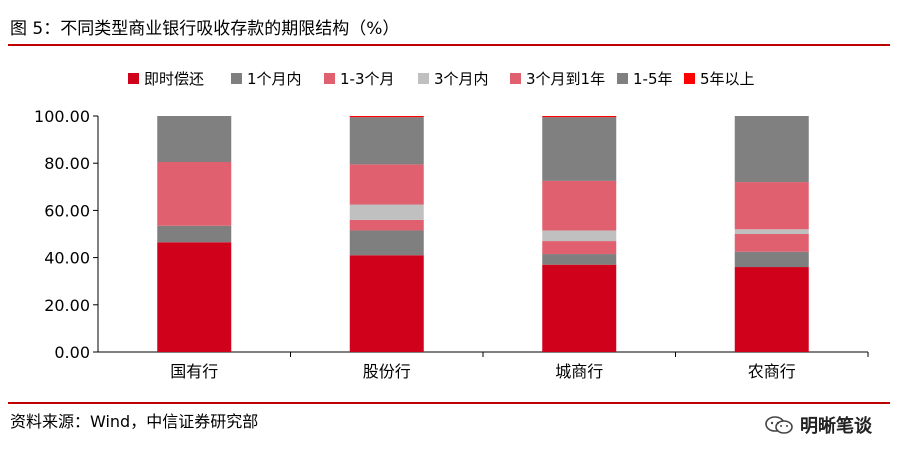 The width and height of the screenshot is (898, 460). What do you see at coordinates (62, 116) in the screenshot?
I see `y-tick-label: 100.00` at bounding box center [62, 116].